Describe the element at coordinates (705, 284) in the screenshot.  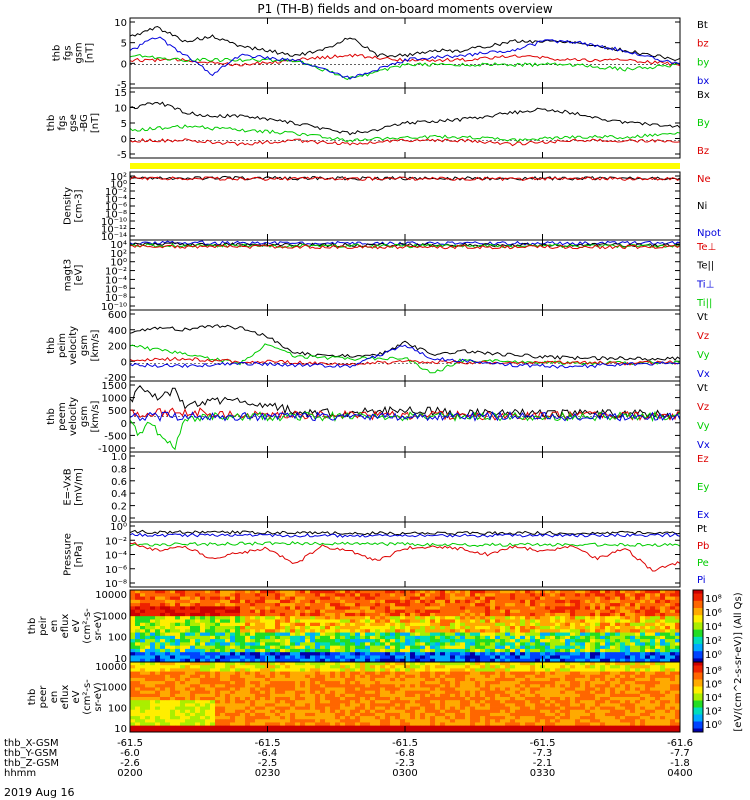
I see `legend-entry: Ti⊥` at that location.